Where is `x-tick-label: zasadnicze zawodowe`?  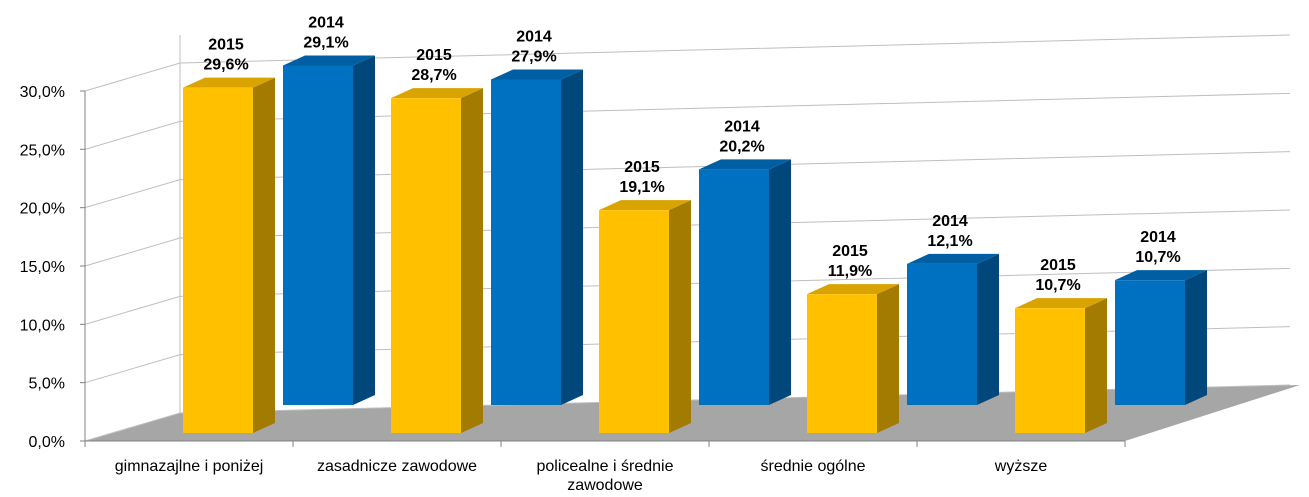
x-tick-label: zasadnicze zawodowe is located at coordinates (397, 466).